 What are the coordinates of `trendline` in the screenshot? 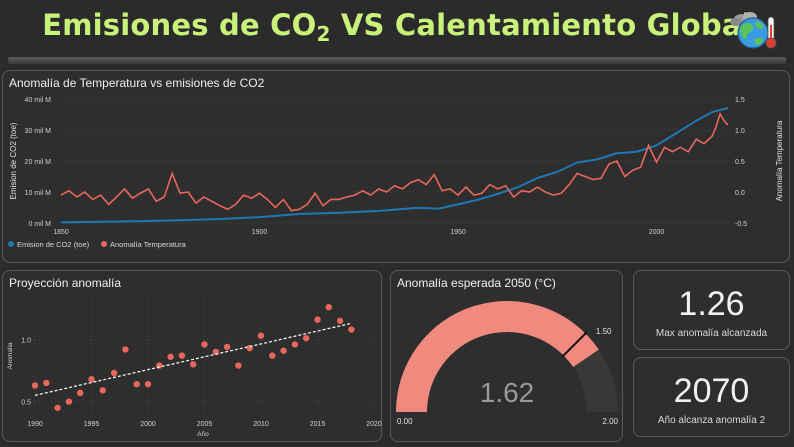 It's located at (193, 359).